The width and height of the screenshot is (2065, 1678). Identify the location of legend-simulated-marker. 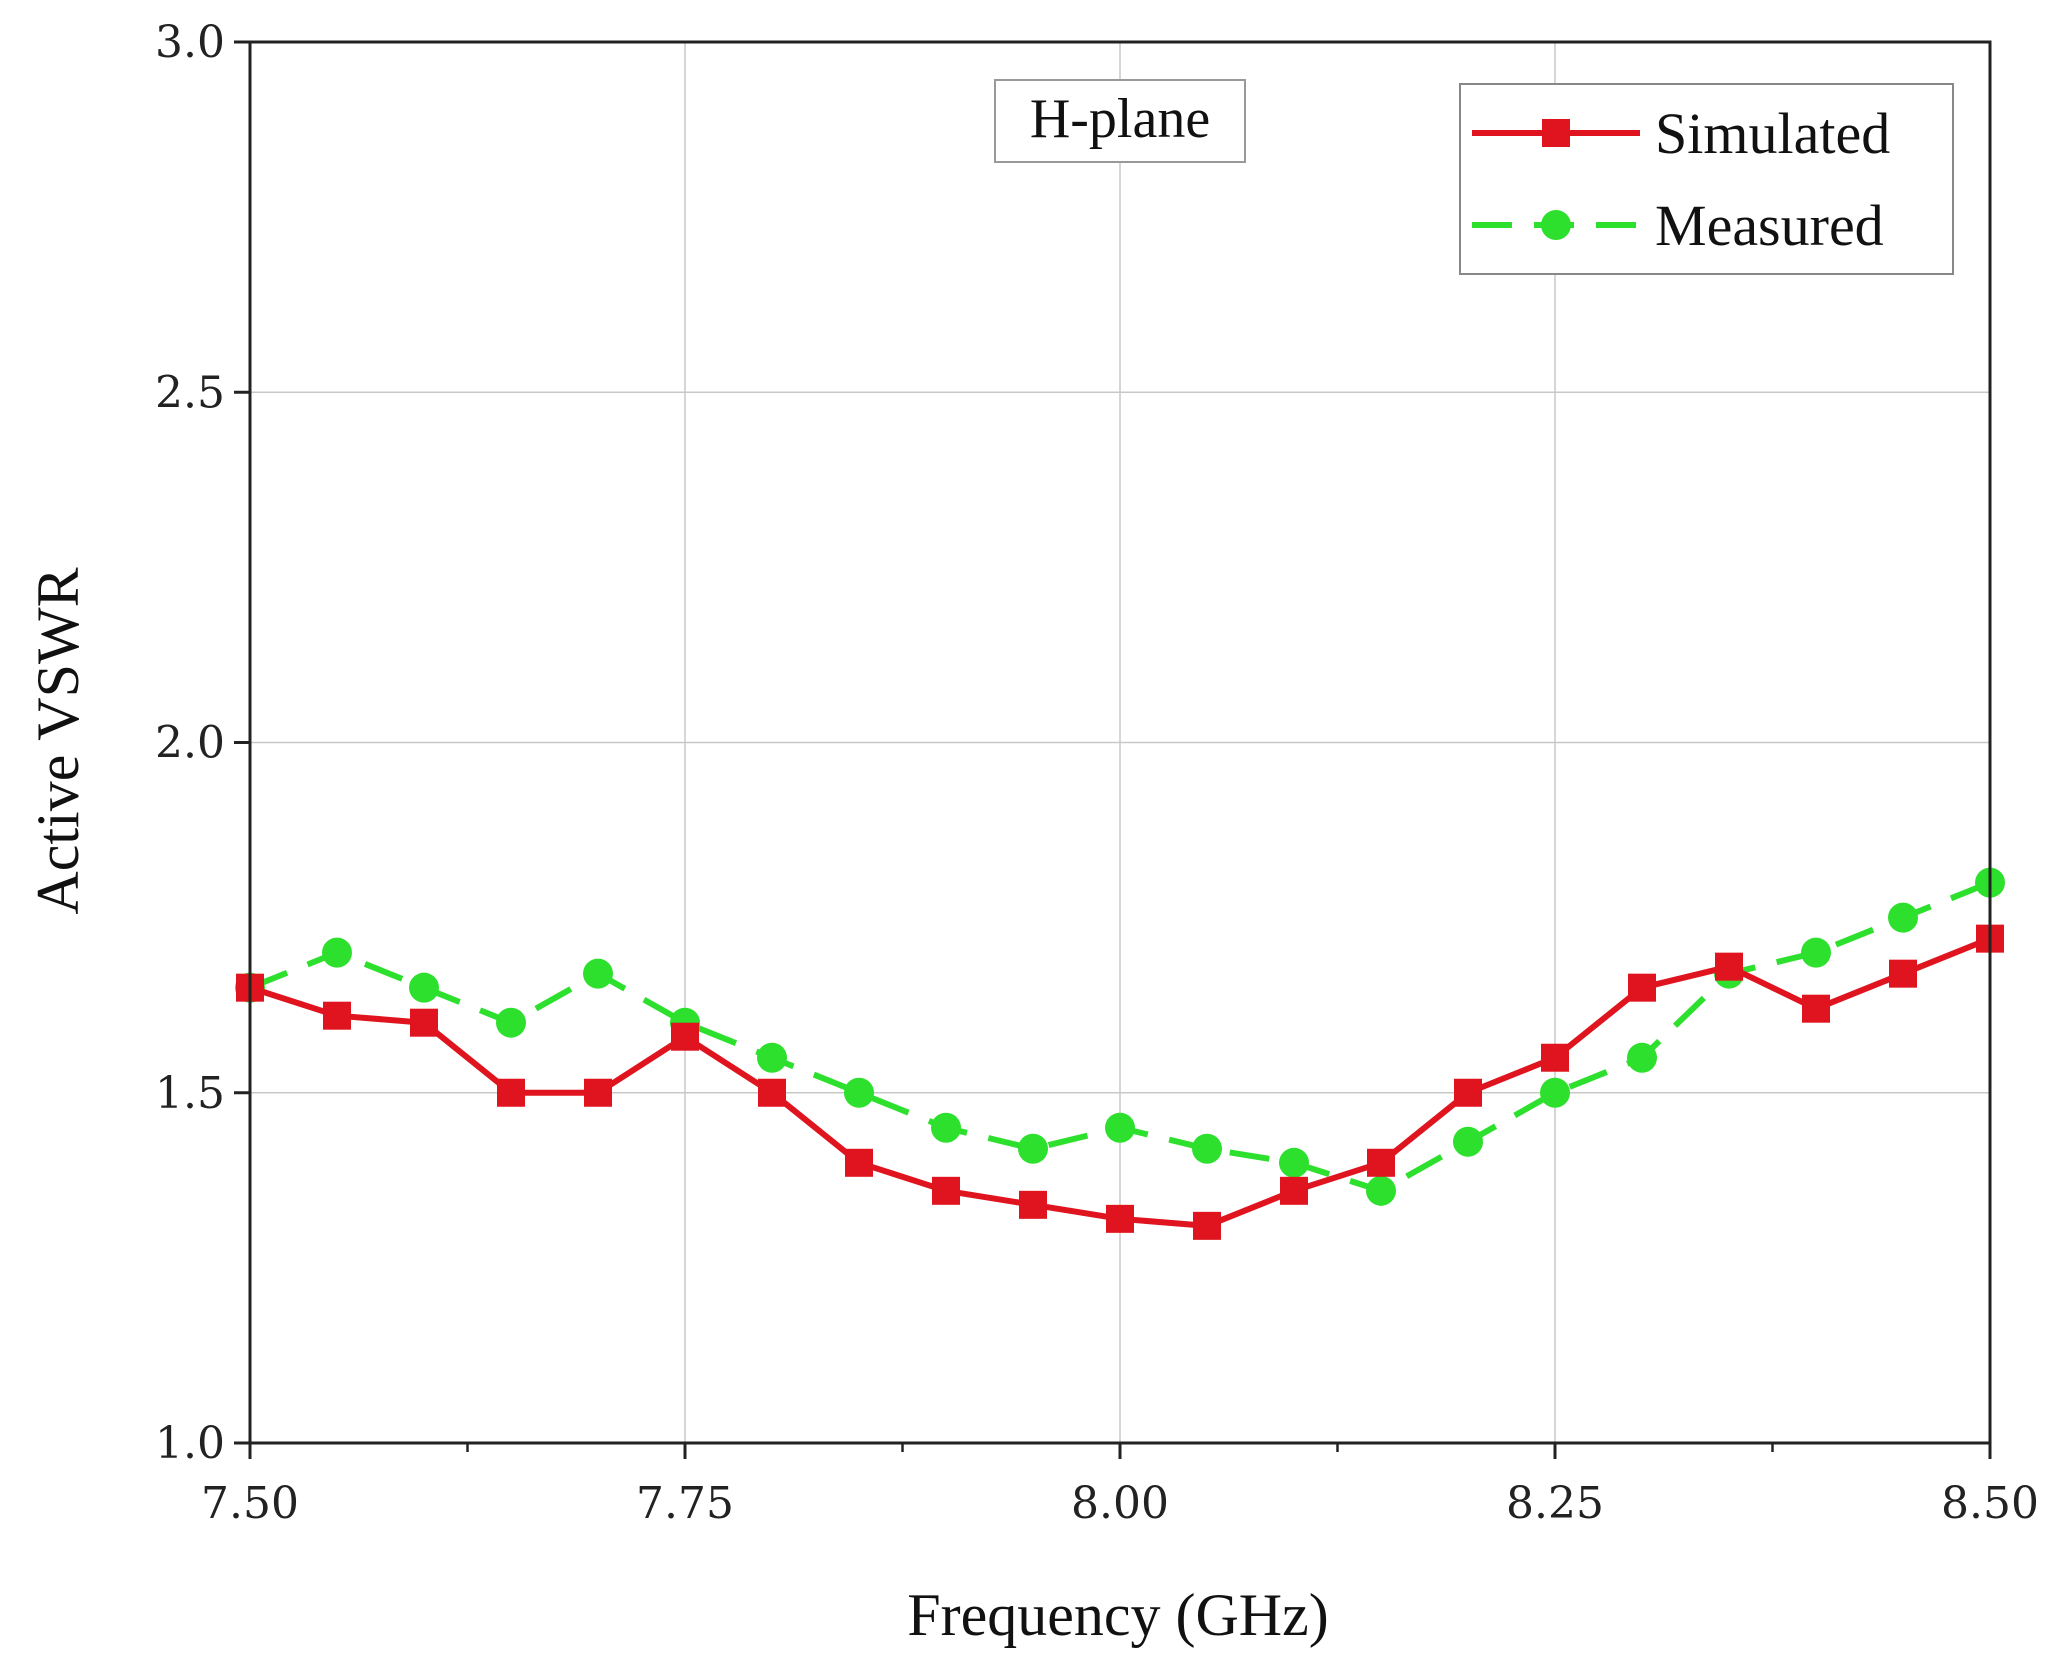
(1556, 133).